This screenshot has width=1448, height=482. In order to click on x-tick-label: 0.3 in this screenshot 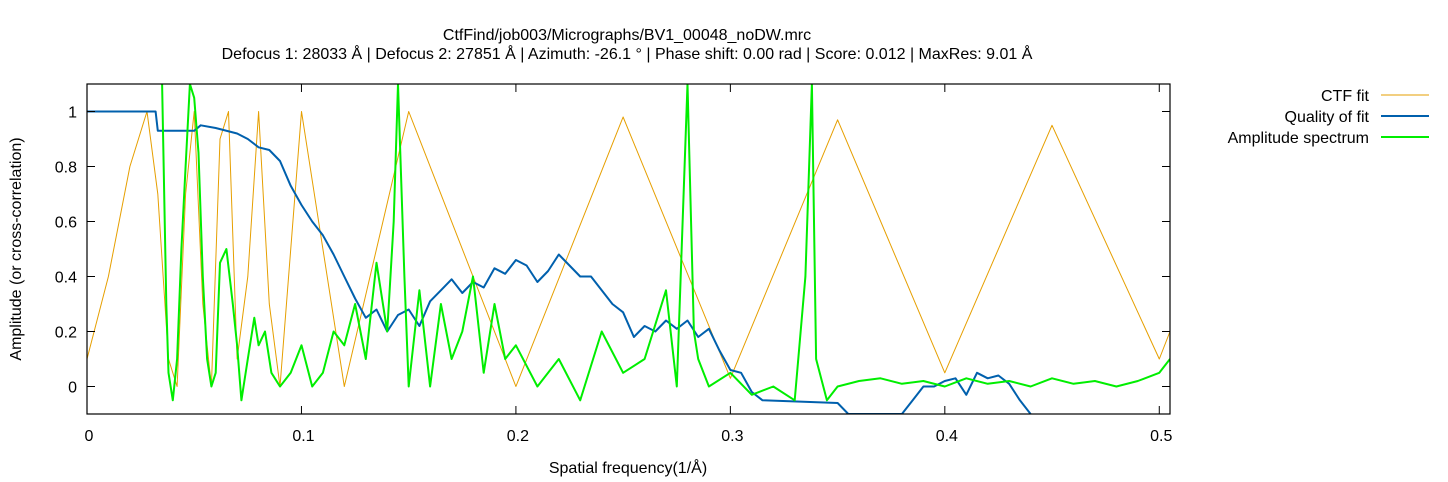, I will do `click(732, 436)`.